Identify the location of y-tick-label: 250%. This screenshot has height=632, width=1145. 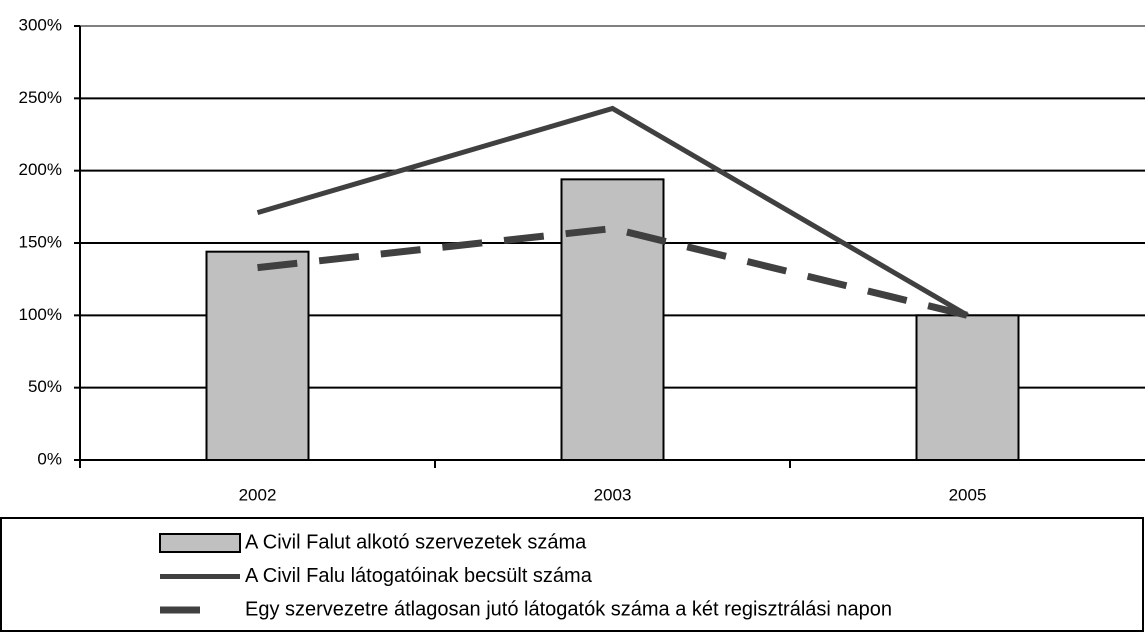
(40, 97).